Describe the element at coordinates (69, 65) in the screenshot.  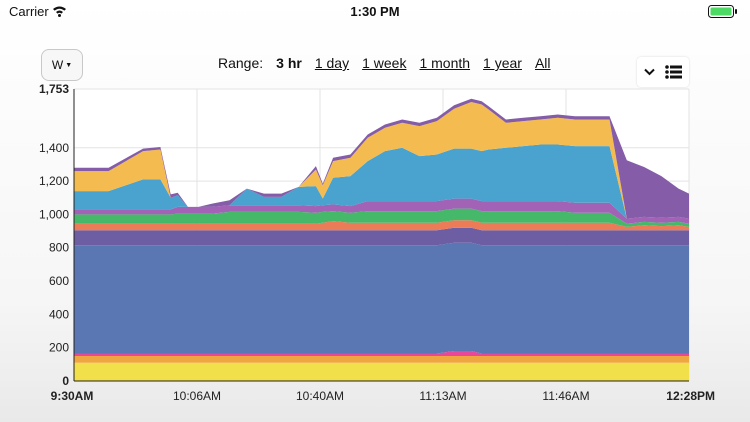
I see `caret-down-icon: ▼` at that location.